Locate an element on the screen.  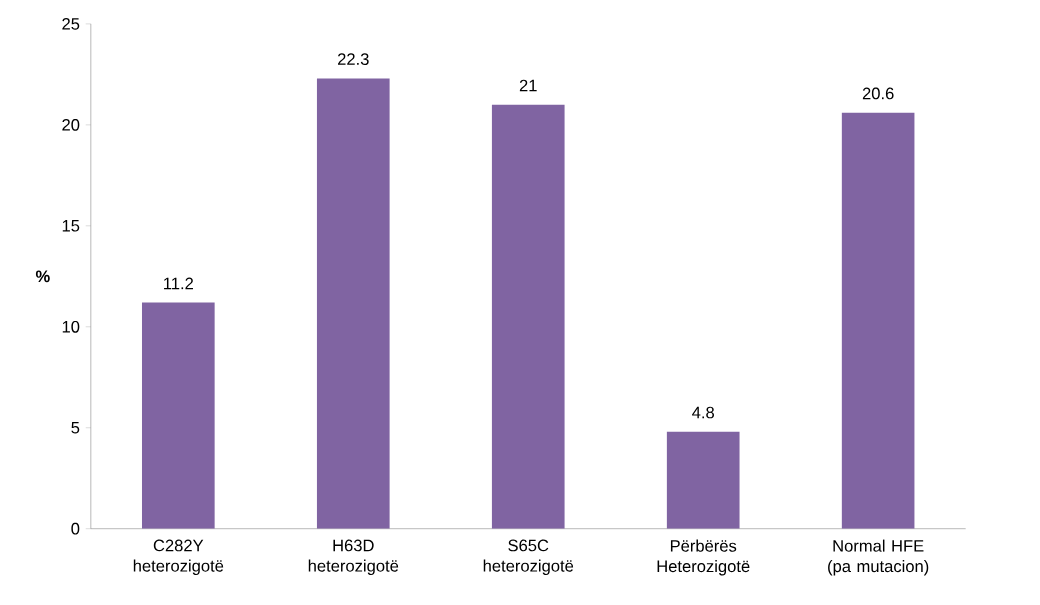
y-tick-label: 15 is located at coordinates (71, 225).